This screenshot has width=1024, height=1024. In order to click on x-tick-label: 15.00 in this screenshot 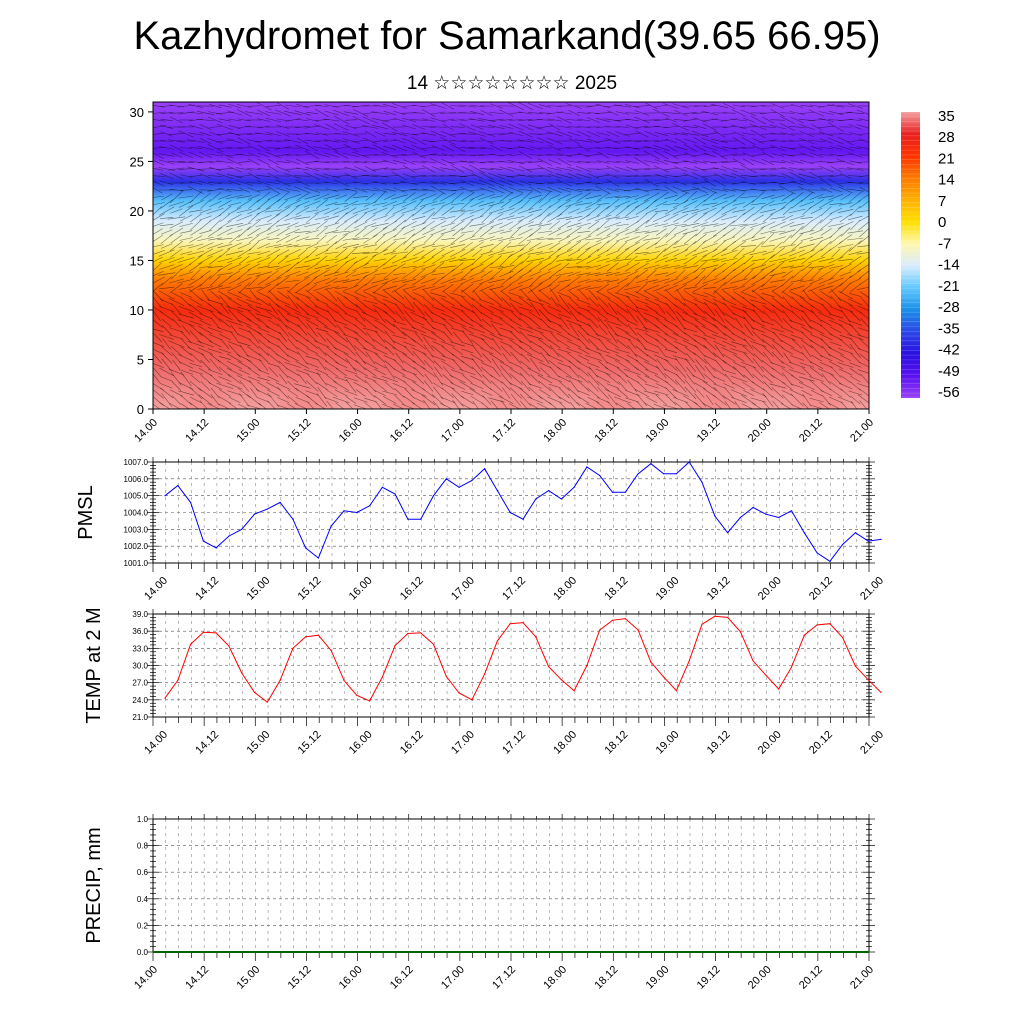, I will do `click(258, 743)`.